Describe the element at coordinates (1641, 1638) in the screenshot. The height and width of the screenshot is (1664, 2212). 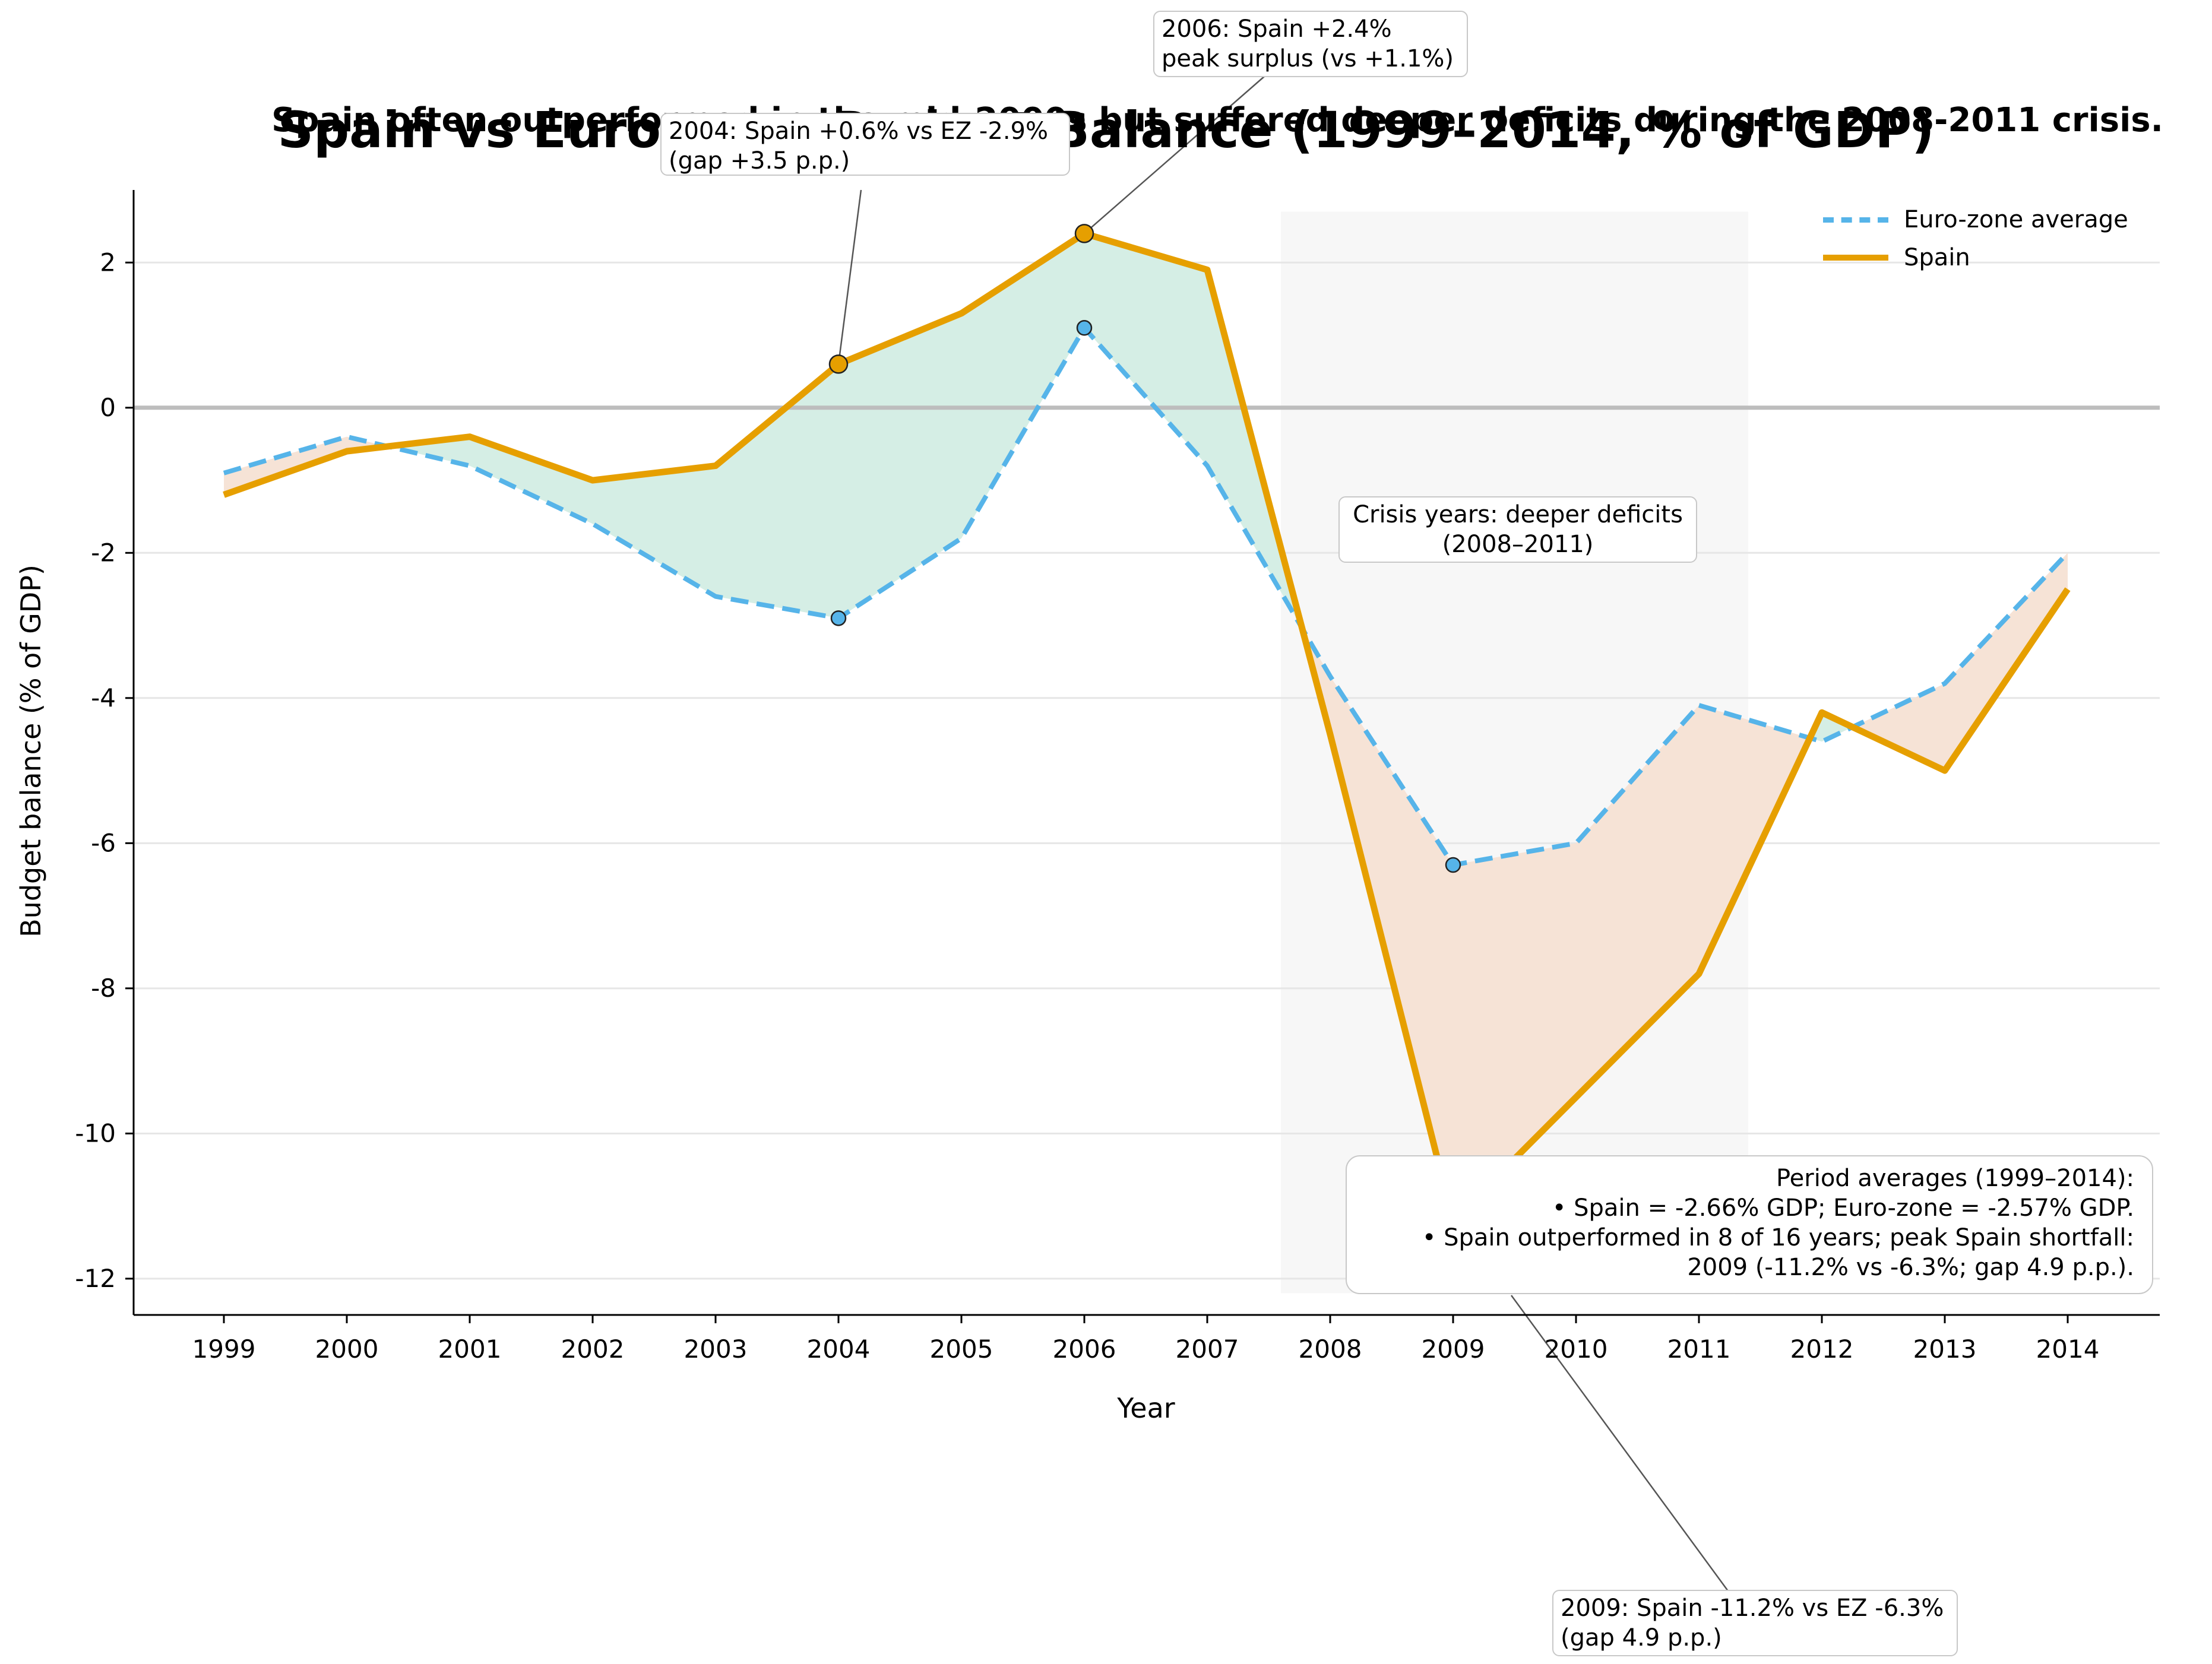
I see `annotation-2009-line-2: (gap 4.9 p.p.)` at that location.